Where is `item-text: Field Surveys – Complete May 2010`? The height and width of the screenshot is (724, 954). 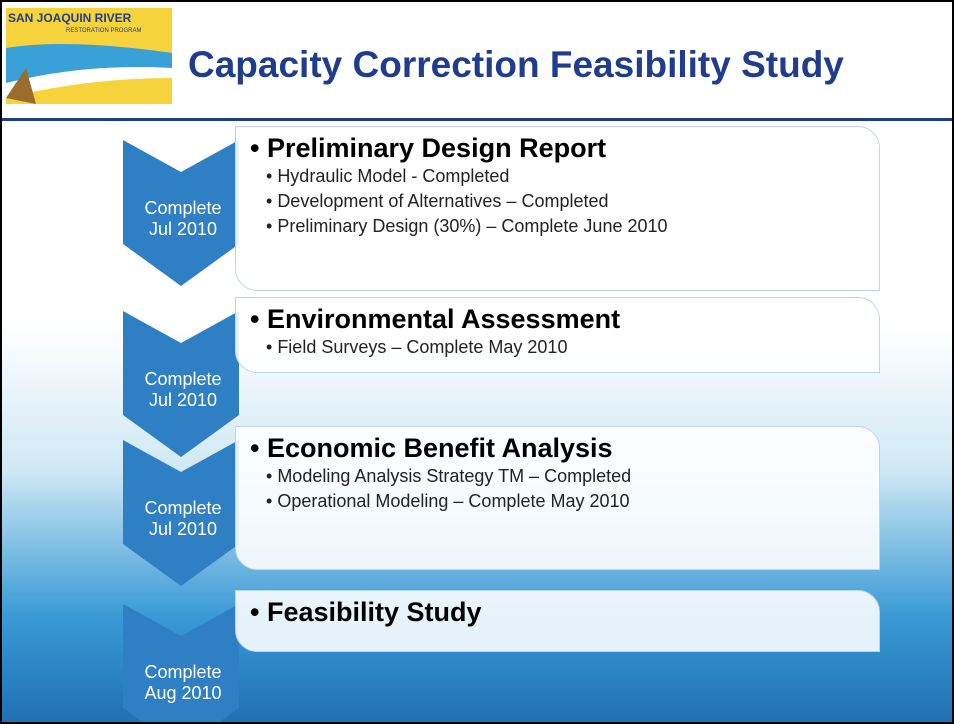 item-text: Field Surveys – Complete May 2010 is located at coordinates (422, 347).